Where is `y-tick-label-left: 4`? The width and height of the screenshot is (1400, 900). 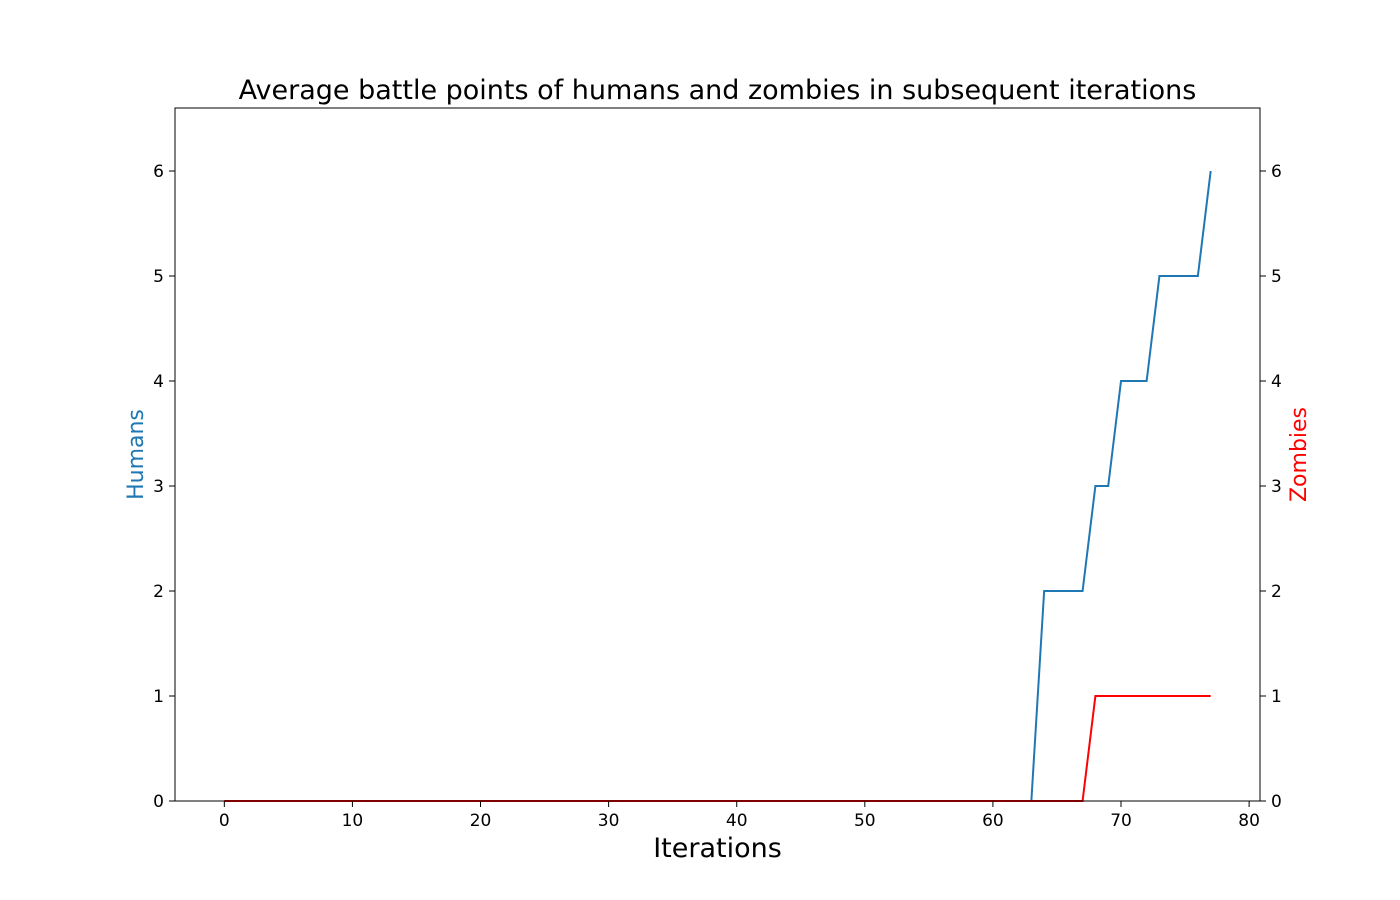 y-tick-label-left: 4 is located at coordinates (158, 382).